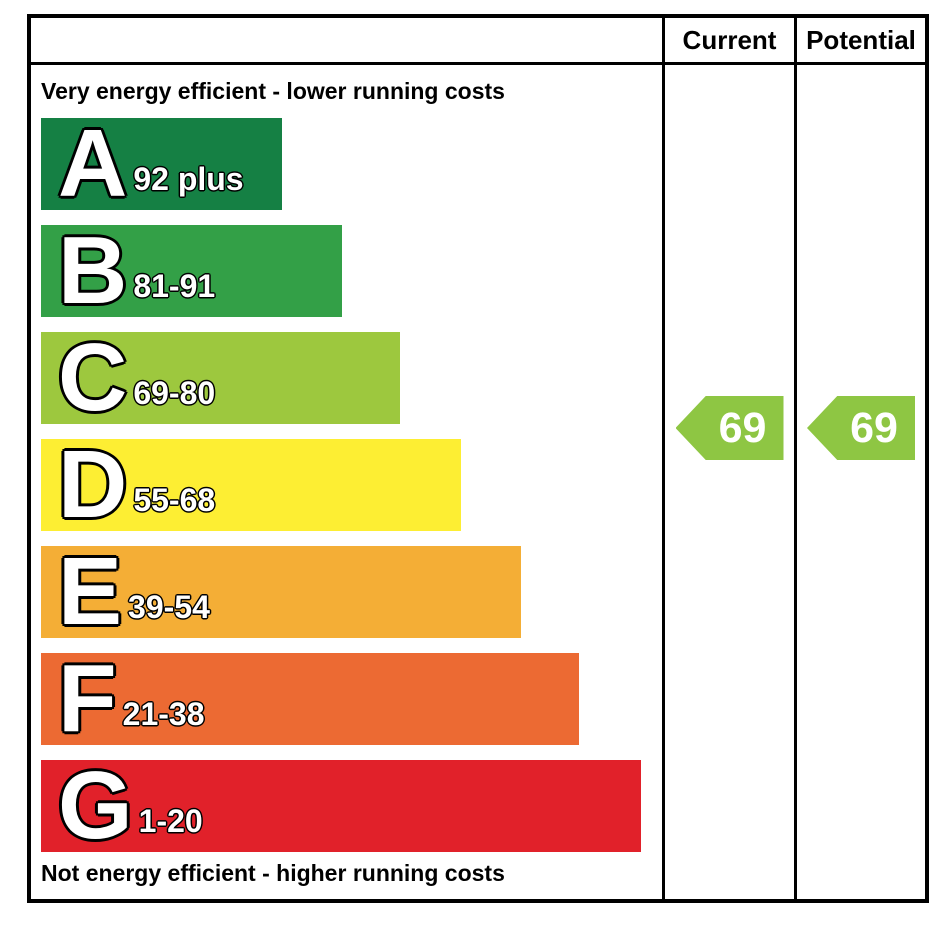  What do you see at coordinates (861, 482) in the screenshot?
I see `potential-rating-cell: 69` at bounding box center [861, 482].